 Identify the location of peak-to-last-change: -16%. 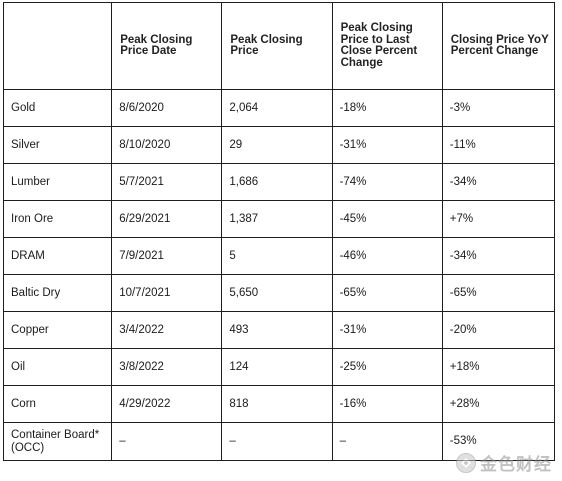
(387, 404).